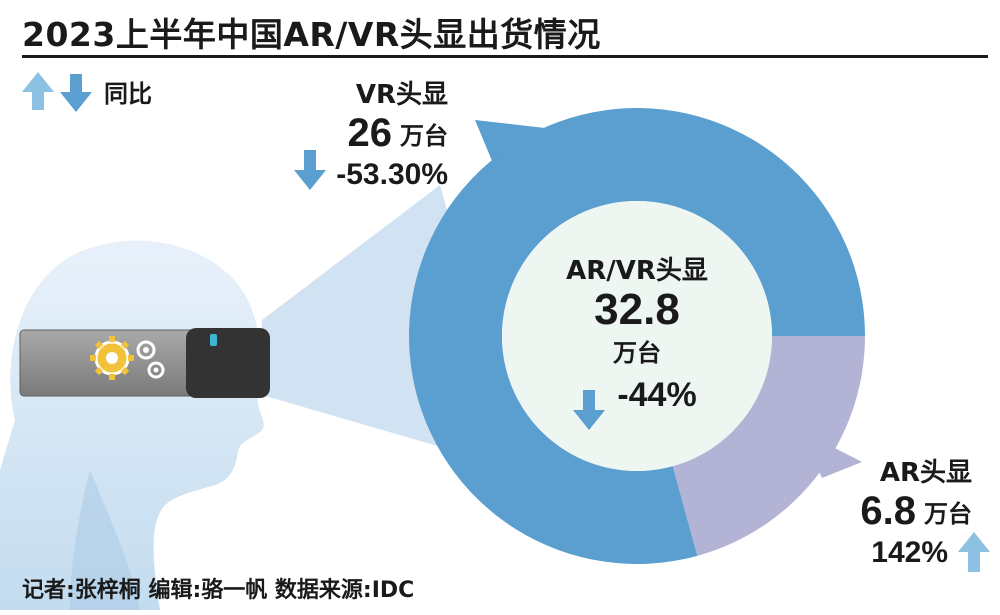 The image size is (1000, 615). Describe the element at coordinates (505, 56) in the screenshot. I see `title-divider` at that location.